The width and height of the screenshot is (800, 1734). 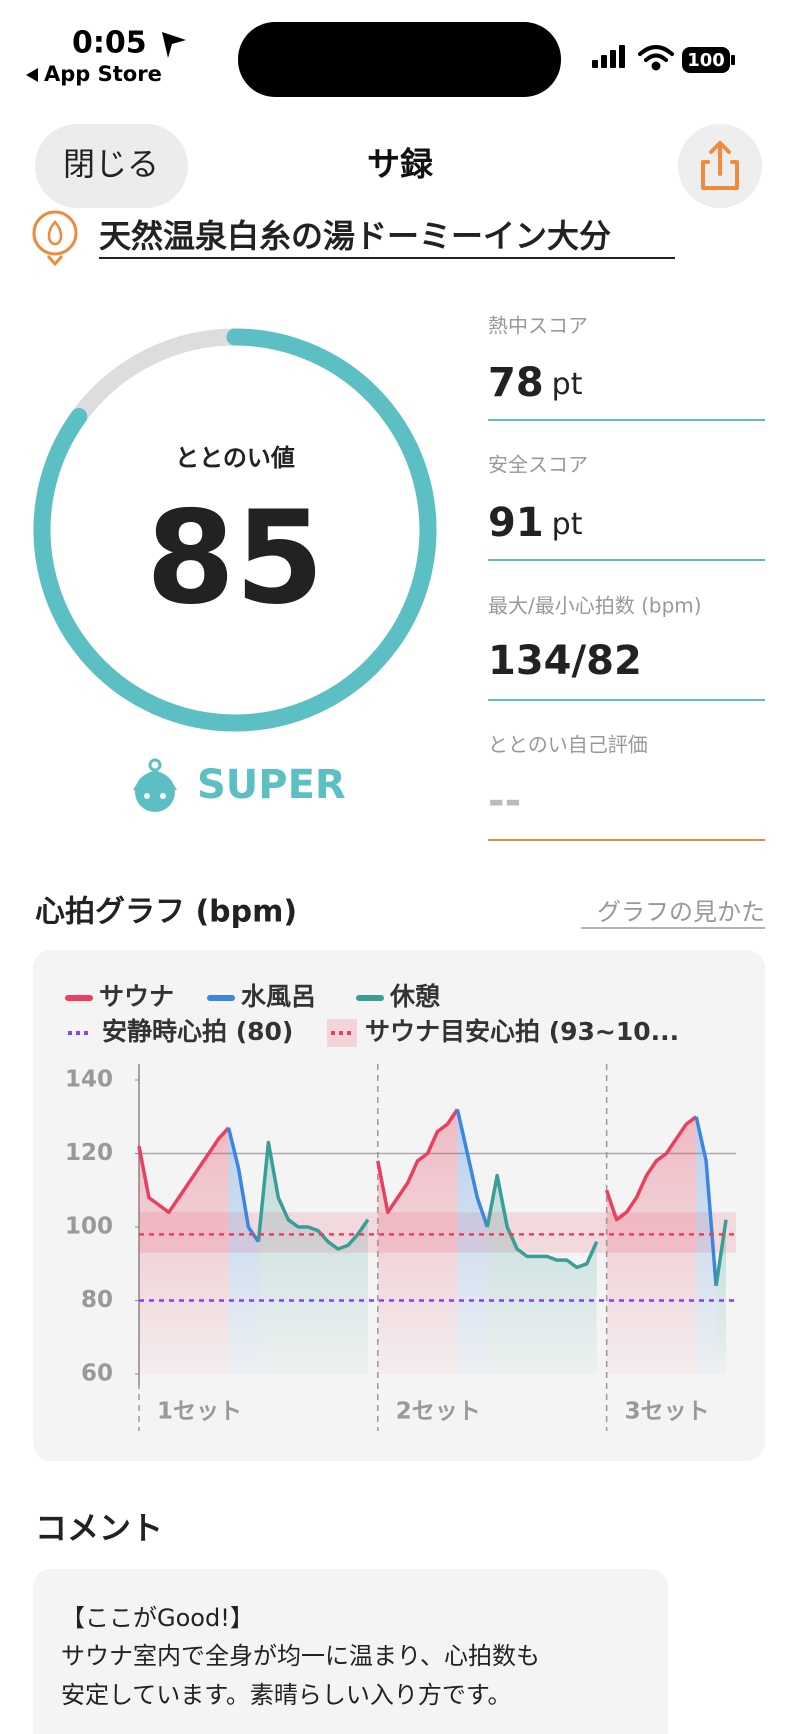 What do you see at coordinates (565, 661) in the screenshot?
I see `stat-value: 134/82` at bounding box center [565, 661].